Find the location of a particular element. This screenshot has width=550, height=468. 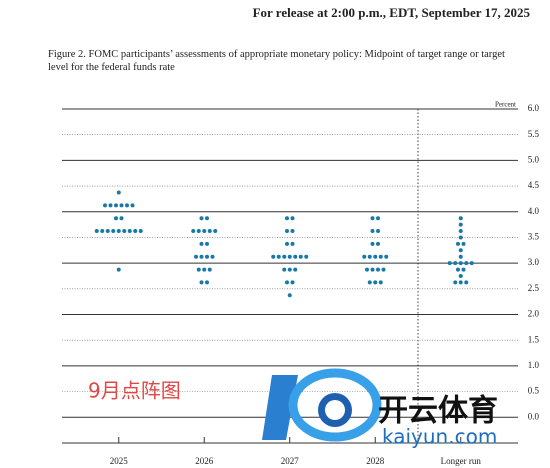

y-tick-label: 2.0 is located at coordinates (534, 314).